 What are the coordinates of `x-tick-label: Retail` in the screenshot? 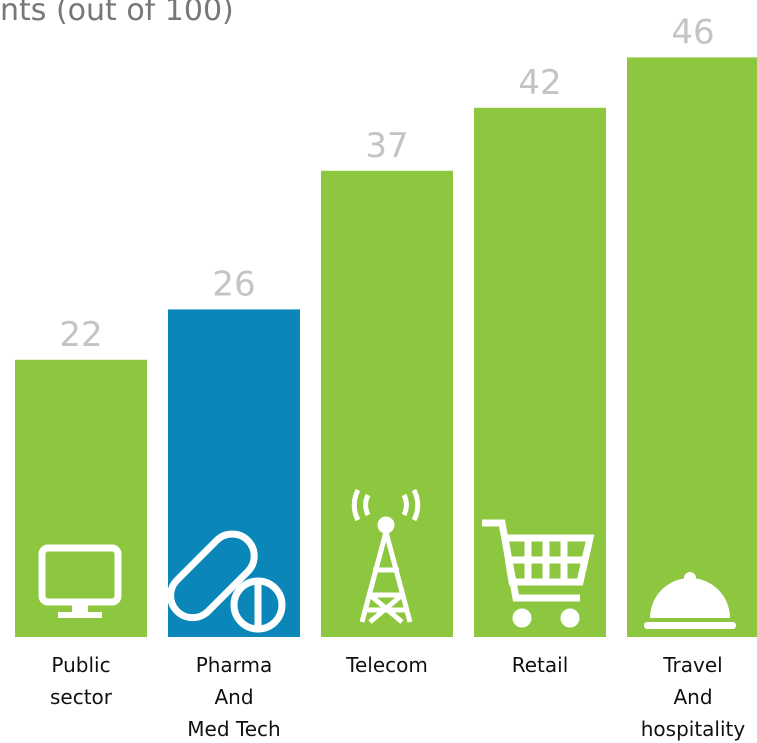 It's located at (540, 665).